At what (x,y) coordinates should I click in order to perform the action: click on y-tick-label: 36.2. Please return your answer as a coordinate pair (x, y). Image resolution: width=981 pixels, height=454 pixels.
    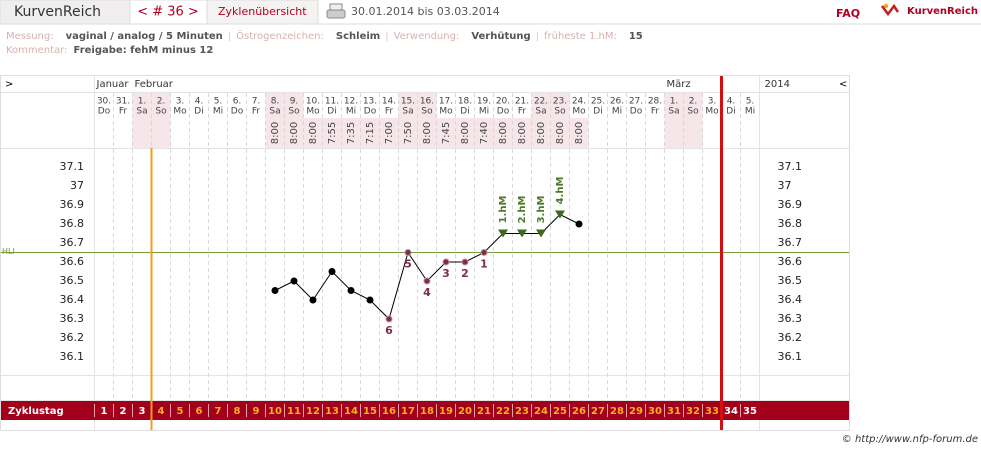
    Looking at the image, I should click on (72, 337).